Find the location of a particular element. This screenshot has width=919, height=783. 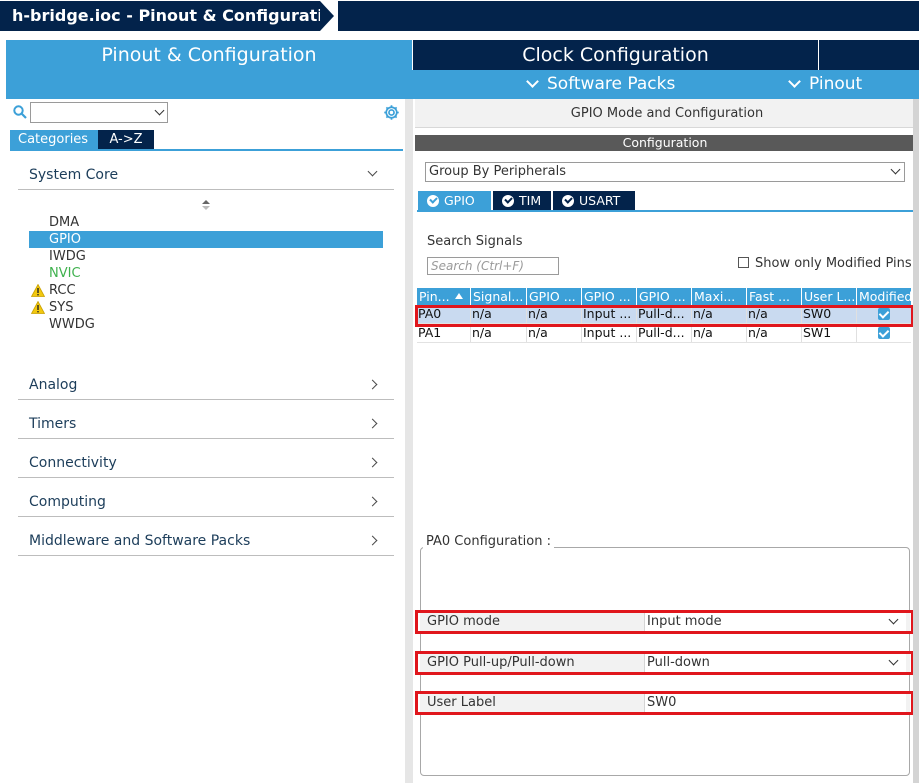

tab-a-to-z: A->Z is located at coordinates (126, 139).